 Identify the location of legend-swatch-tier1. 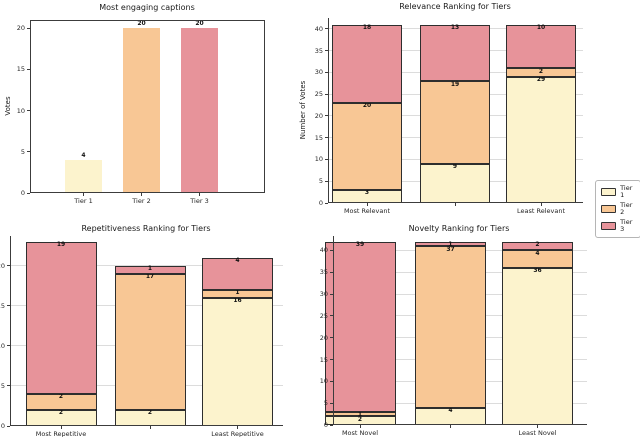
(609, 192).